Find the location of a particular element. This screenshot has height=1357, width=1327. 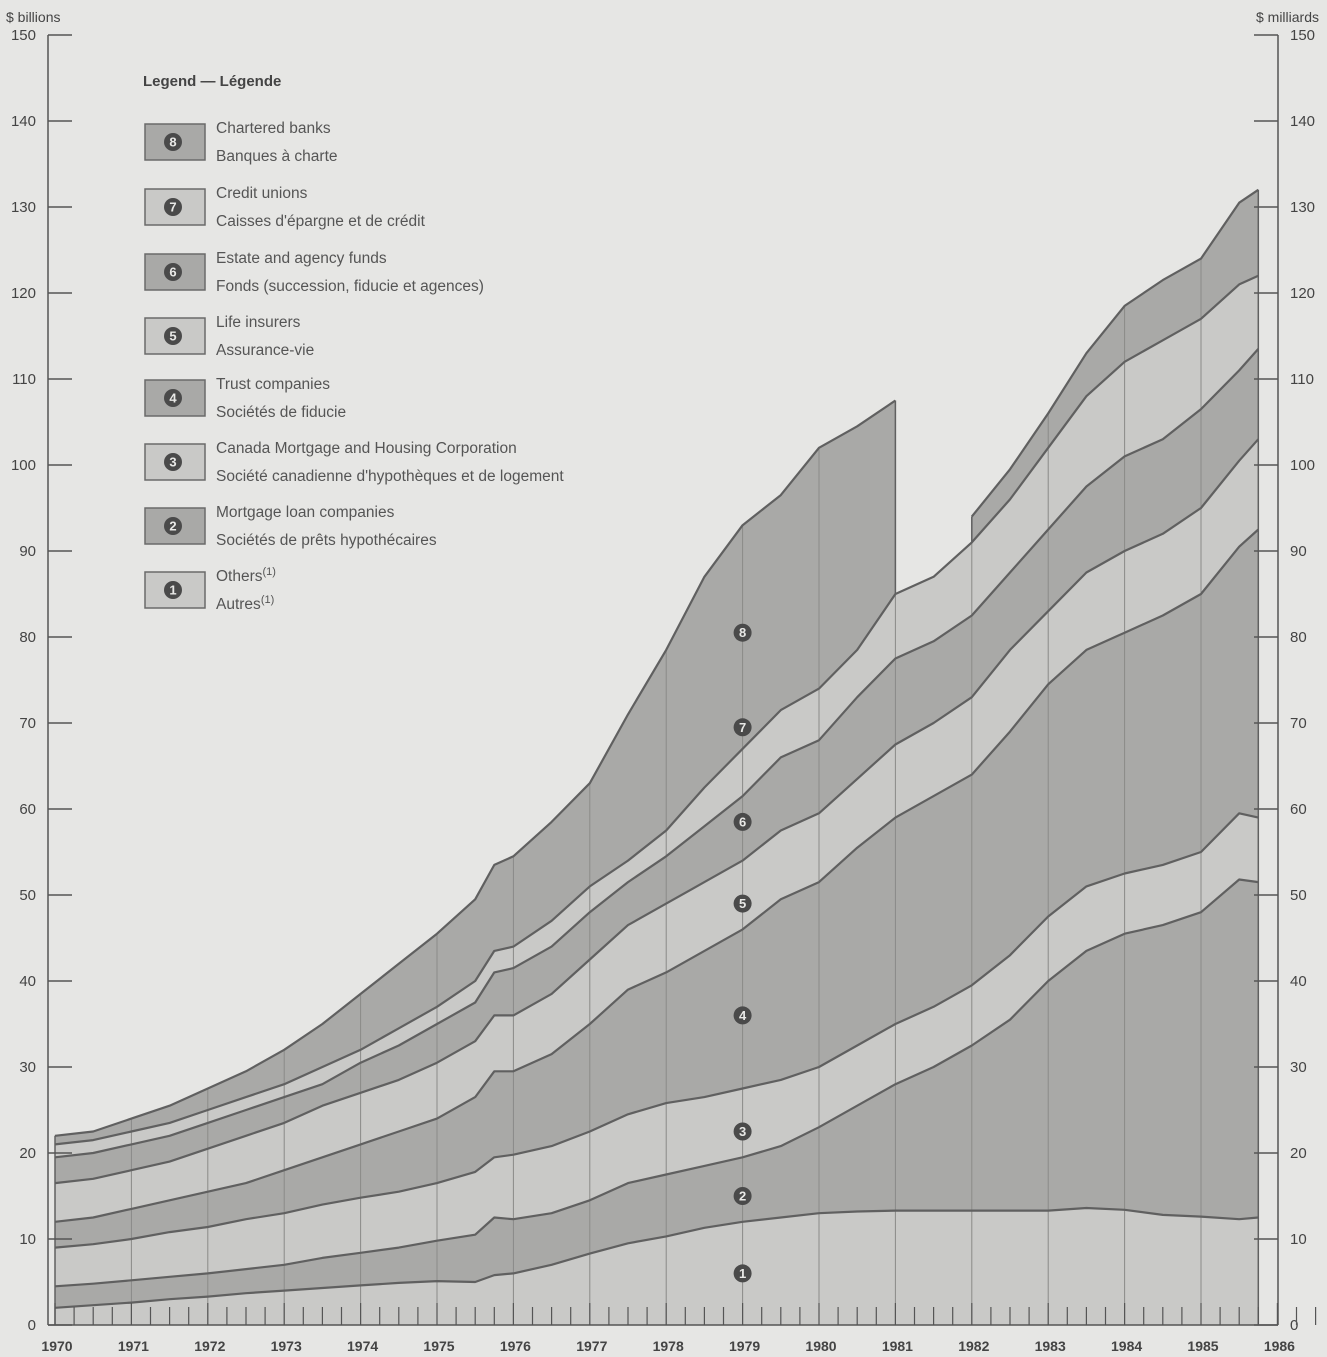

y-tick-label-right: 30 is located at coordinates (1298, 1067).